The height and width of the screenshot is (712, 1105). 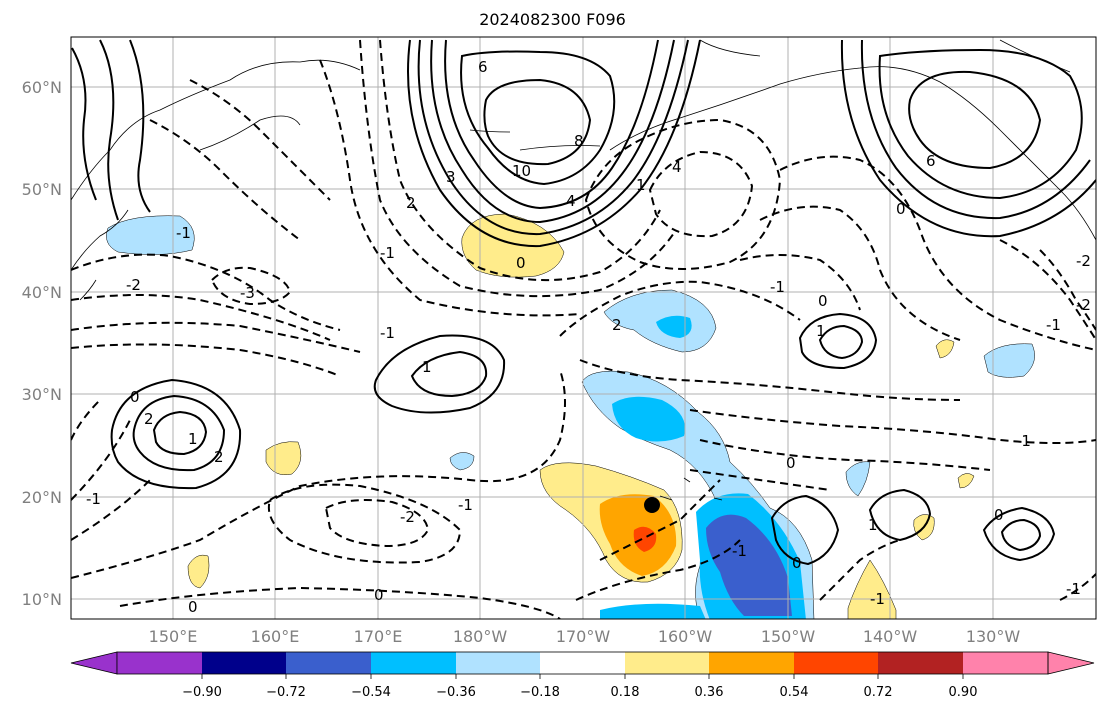 What do you see at coordinates (286, 692) in the screenshot?
I see `colorbar-label: −0.72` at bounding box center [286, 692].